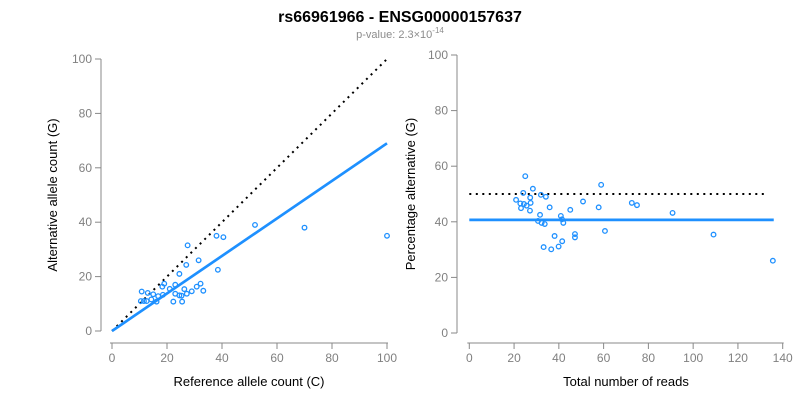 Image resolution: width=800 pixels, height=400 pixels. Describe the element at coordinates (738, 358) in the screenshot. I see `x-tick-label: 120` at that location.